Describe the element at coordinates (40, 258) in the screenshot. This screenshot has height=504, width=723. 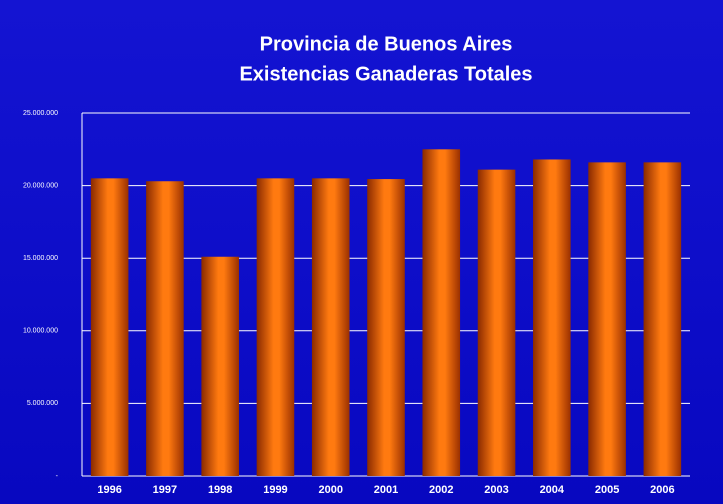
I see `y-tick-label: 15.000.000` at that location.